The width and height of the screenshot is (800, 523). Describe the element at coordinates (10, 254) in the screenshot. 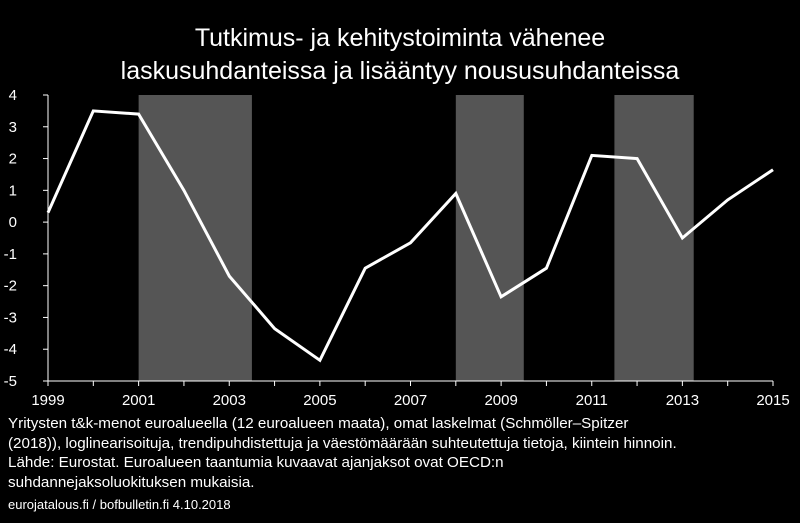

I see `y-tick-label: -1` at that location.